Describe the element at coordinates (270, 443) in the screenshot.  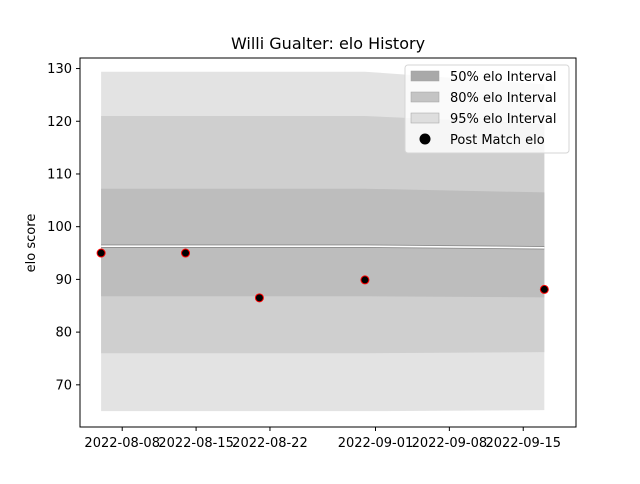
I see `x-tick-label: 2022-08-22` at that location.